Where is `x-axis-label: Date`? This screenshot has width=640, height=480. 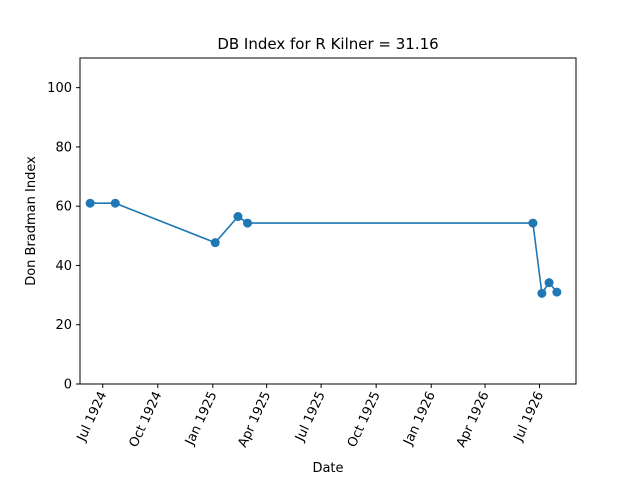 x-axis-label: Date is located at coordinates (327, 468).